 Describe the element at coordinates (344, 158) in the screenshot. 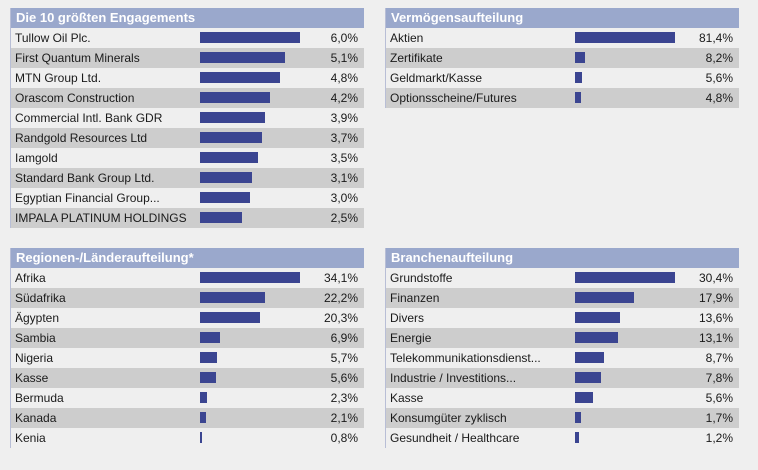

I see `row-value: 3,5%` at that location.